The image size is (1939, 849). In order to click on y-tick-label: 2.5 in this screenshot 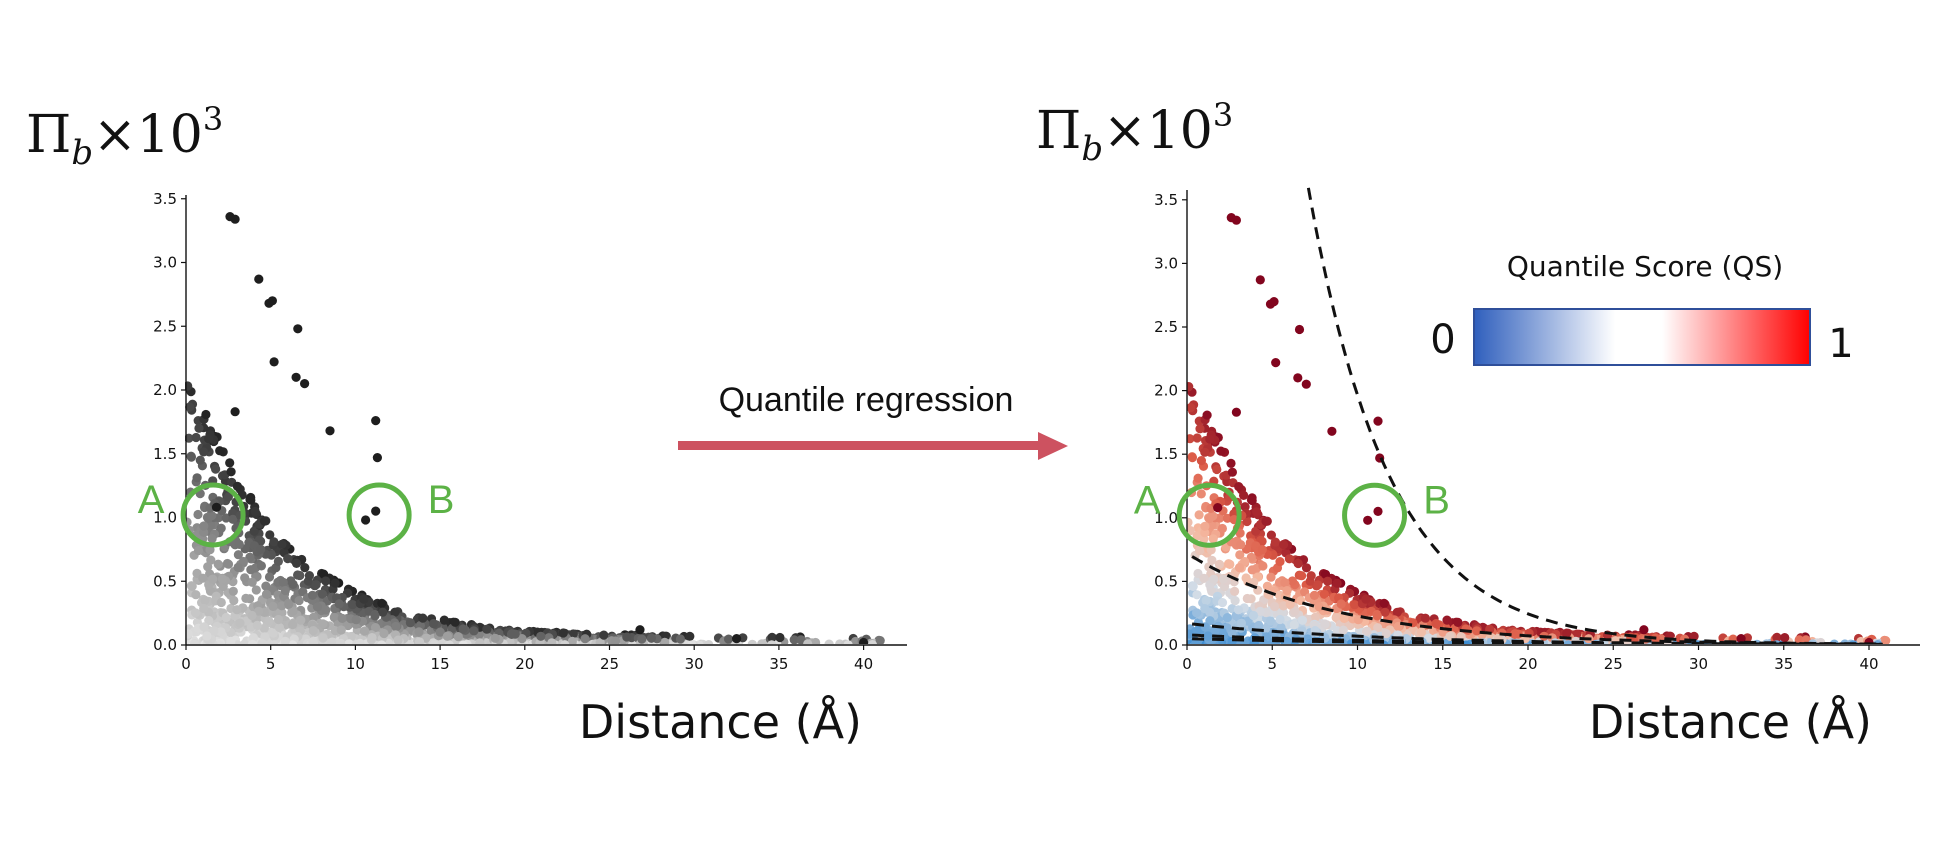, I will do `click(1166, 327)`.